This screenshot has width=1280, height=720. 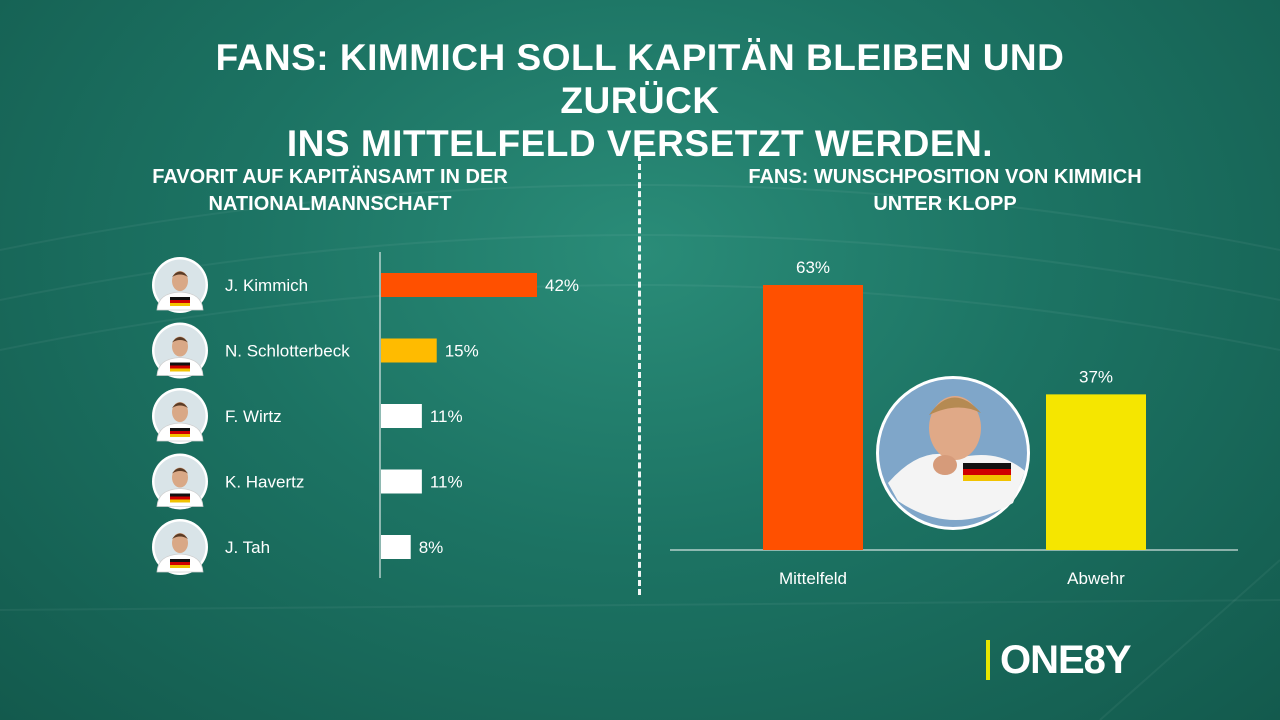 I want to click on photo-jersey-stripe-gold, so click(x=987, y=478).